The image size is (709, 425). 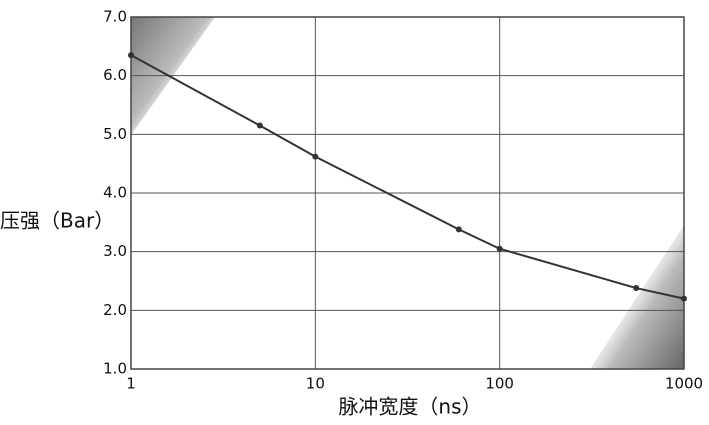 What do you see at coordinates (684, 384) in the screenshot?
I see `x-tick-label: 1000` at bounding box center [684, 384].